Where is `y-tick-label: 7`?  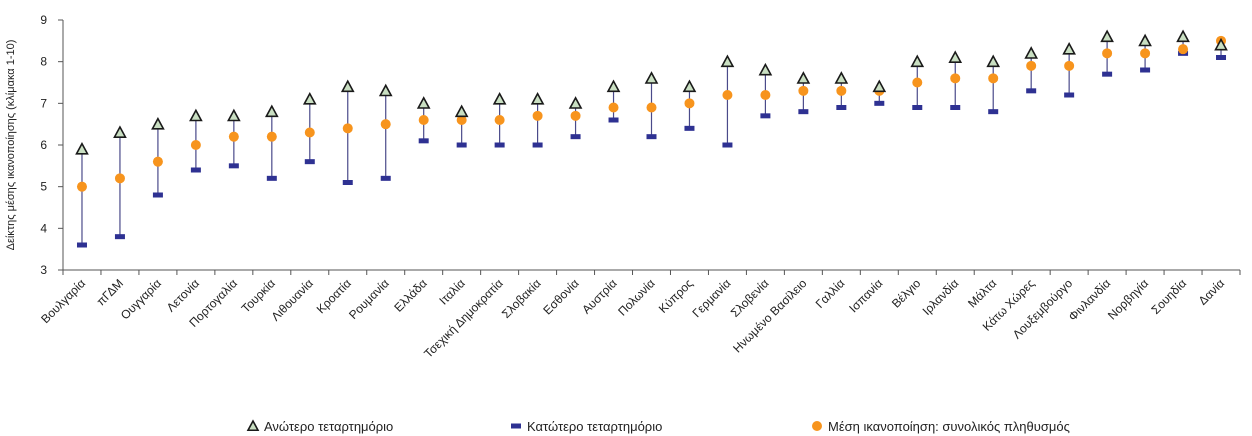 y-tick-label: 7 is located at coordinates (43, 103).